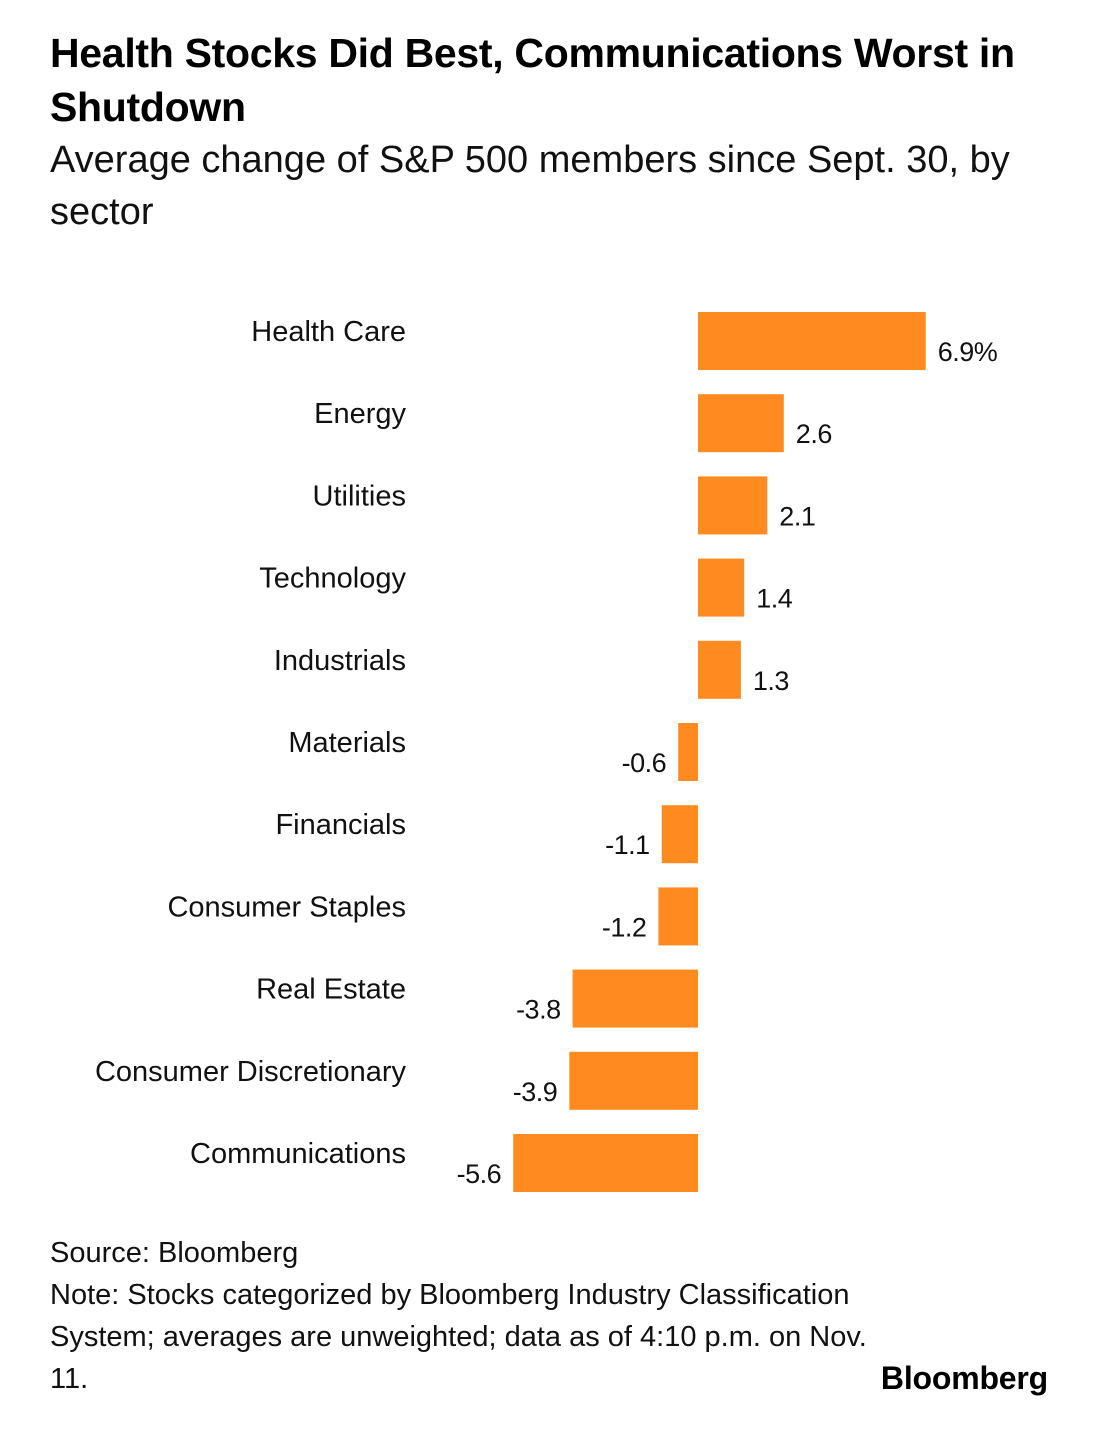  I want to click on data-label: -5.6, so click(479, 1174).